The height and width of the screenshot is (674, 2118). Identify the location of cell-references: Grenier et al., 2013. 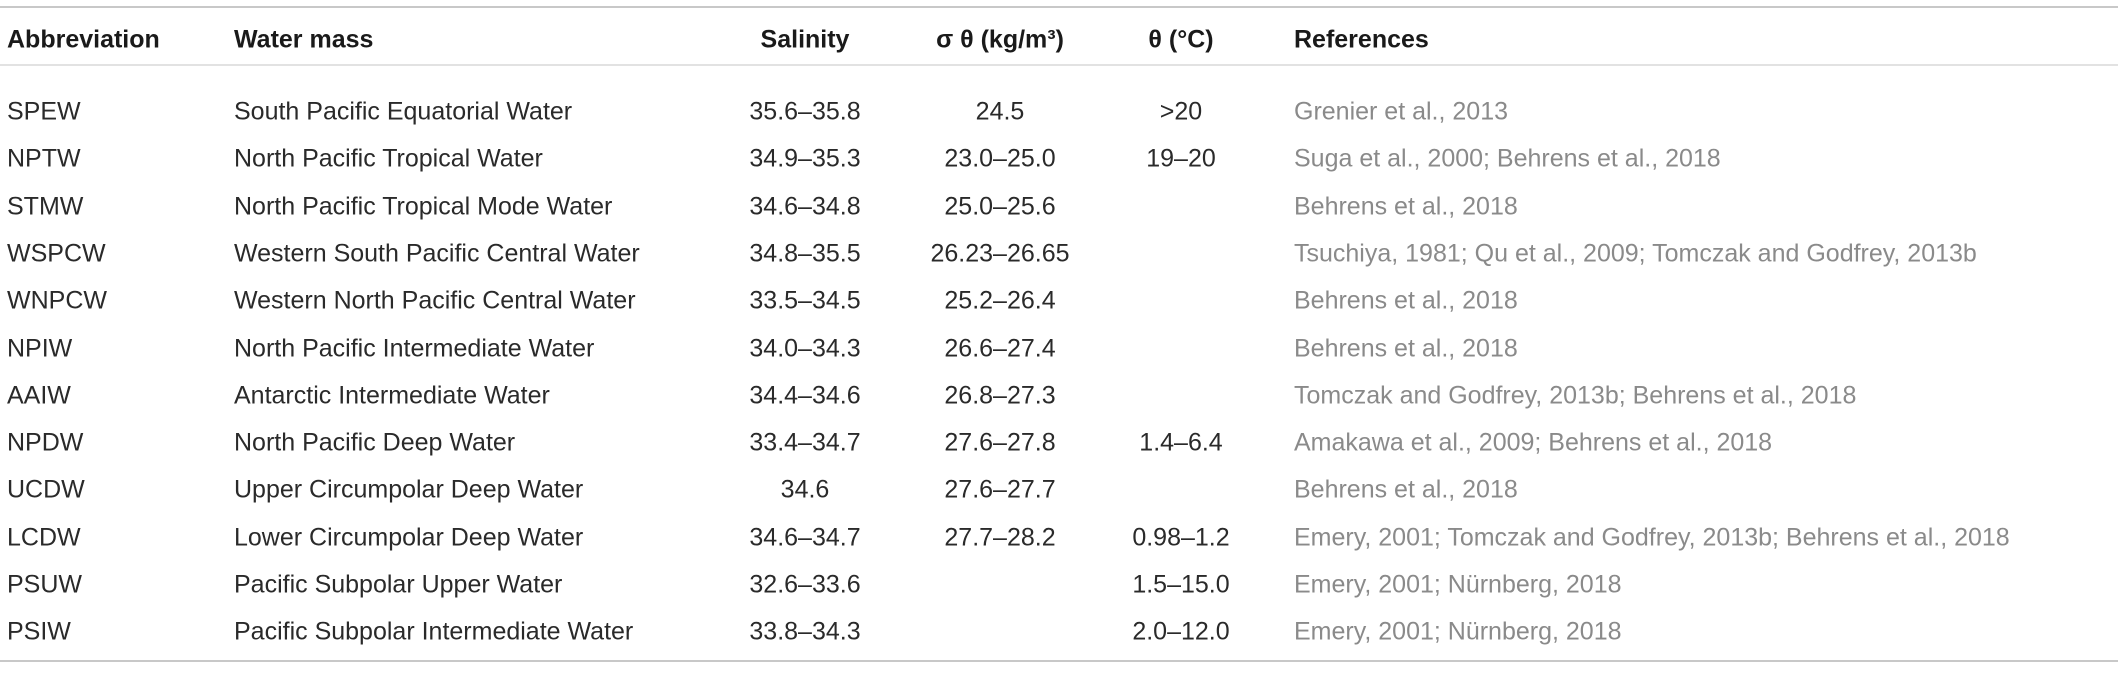
(1401, 111).